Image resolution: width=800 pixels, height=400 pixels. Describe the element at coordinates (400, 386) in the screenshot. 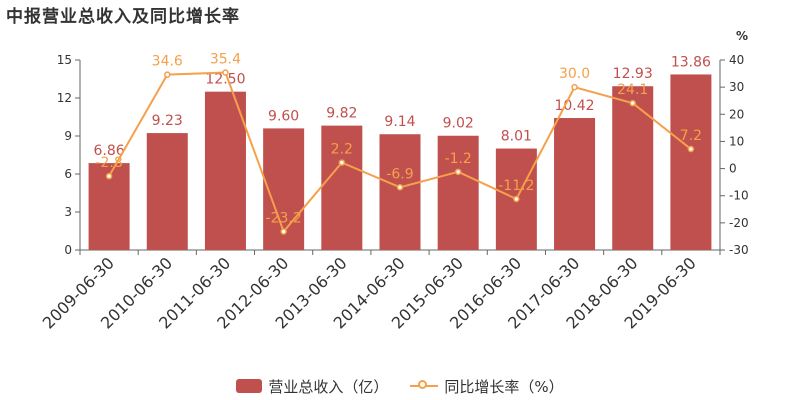

I see `legend: 营业总收入（亿） 同比增长率（%）` at that location.